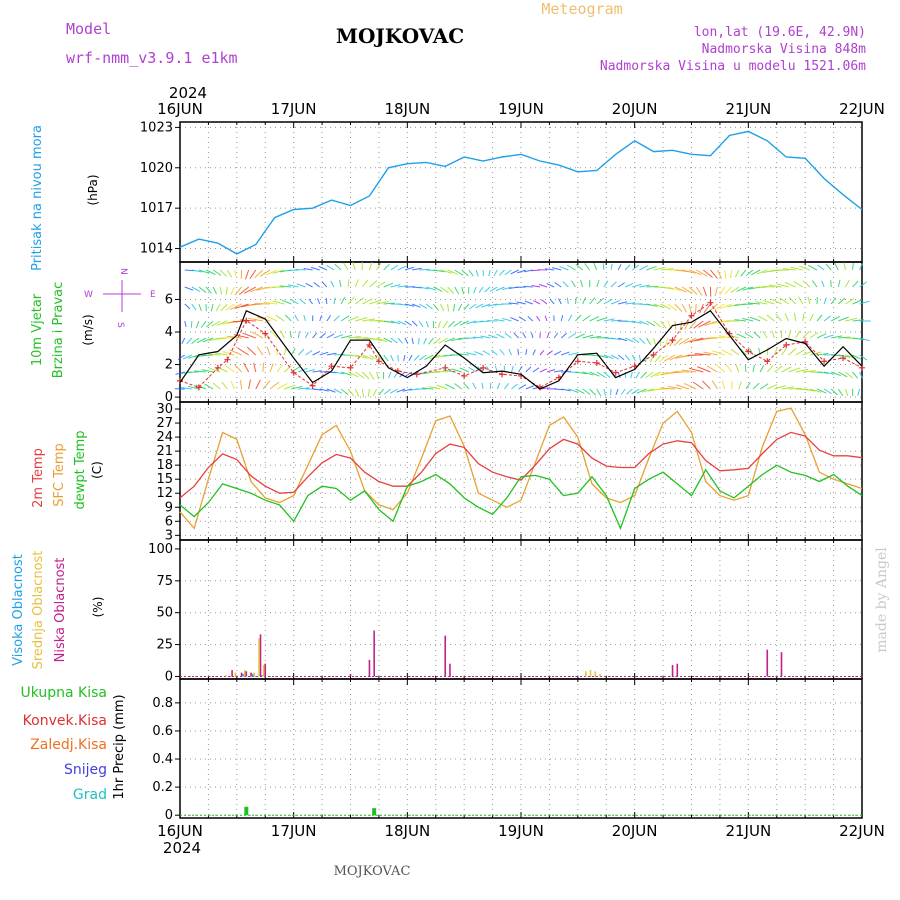 This screenshot has height=900, width=900. What do you see at coordinates (635, 109) in the screenshot?
I see `top-x-tick-label: 20JUN` at bounding box center [635, 109].